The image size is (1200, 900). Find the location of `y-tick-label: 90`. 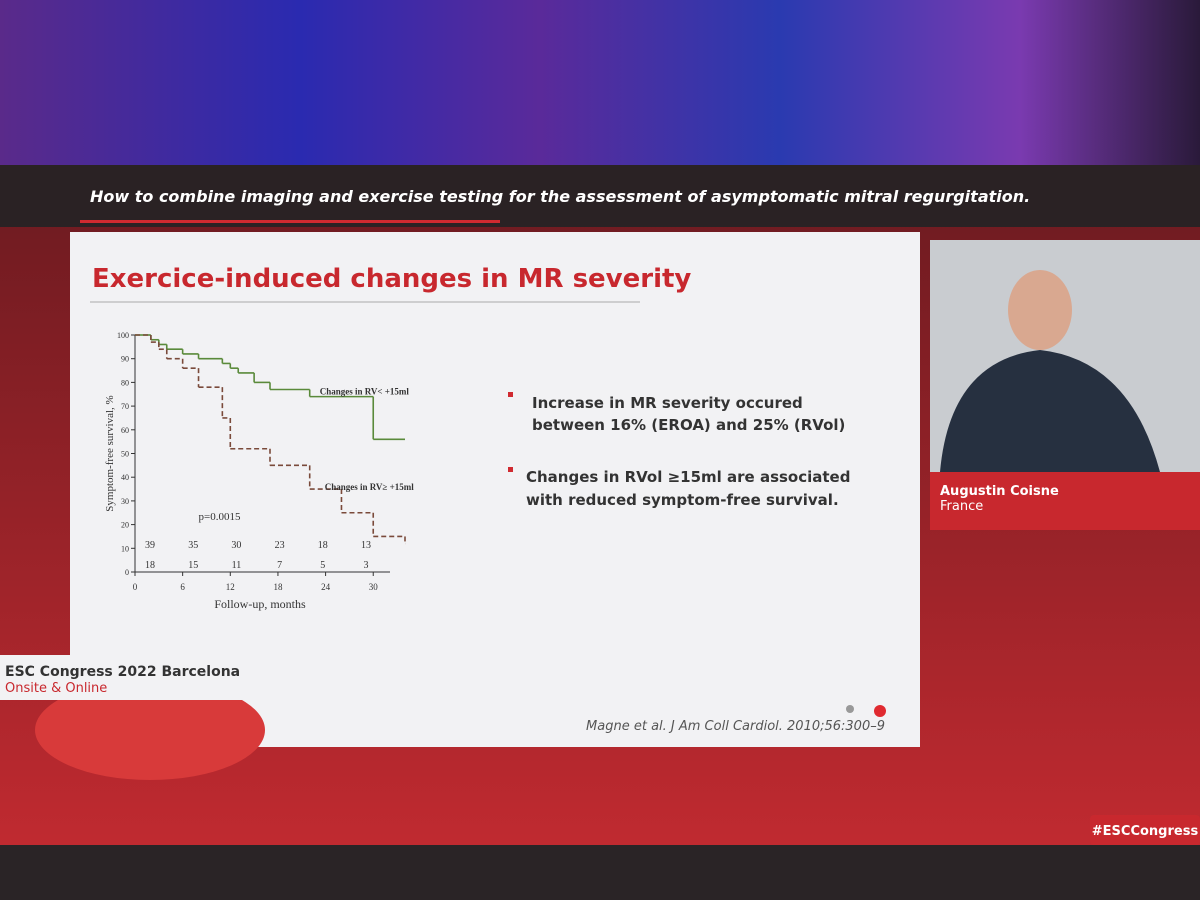

y-tick-label: 90 is located at coordinates (125, 359).